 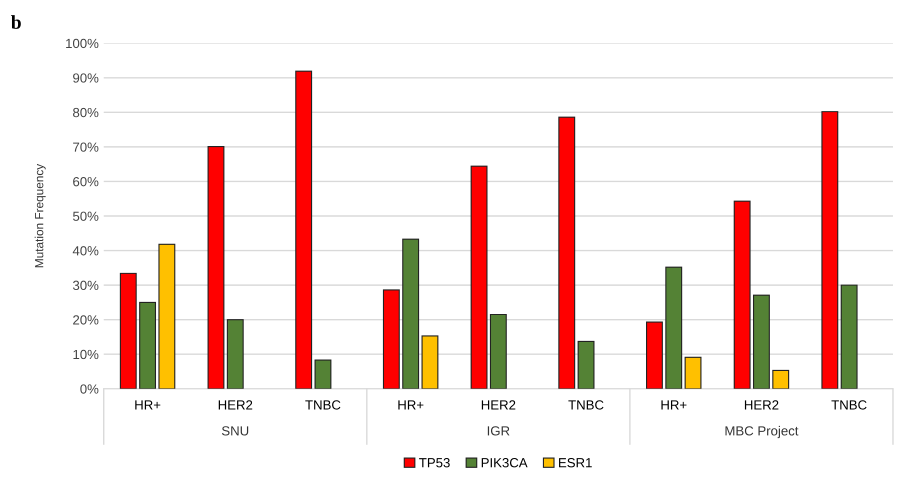 What do you see at coordinates (85, 320) in the screenshot?
I see `y-tick-label: 20%` at bounding box center [85, 320].